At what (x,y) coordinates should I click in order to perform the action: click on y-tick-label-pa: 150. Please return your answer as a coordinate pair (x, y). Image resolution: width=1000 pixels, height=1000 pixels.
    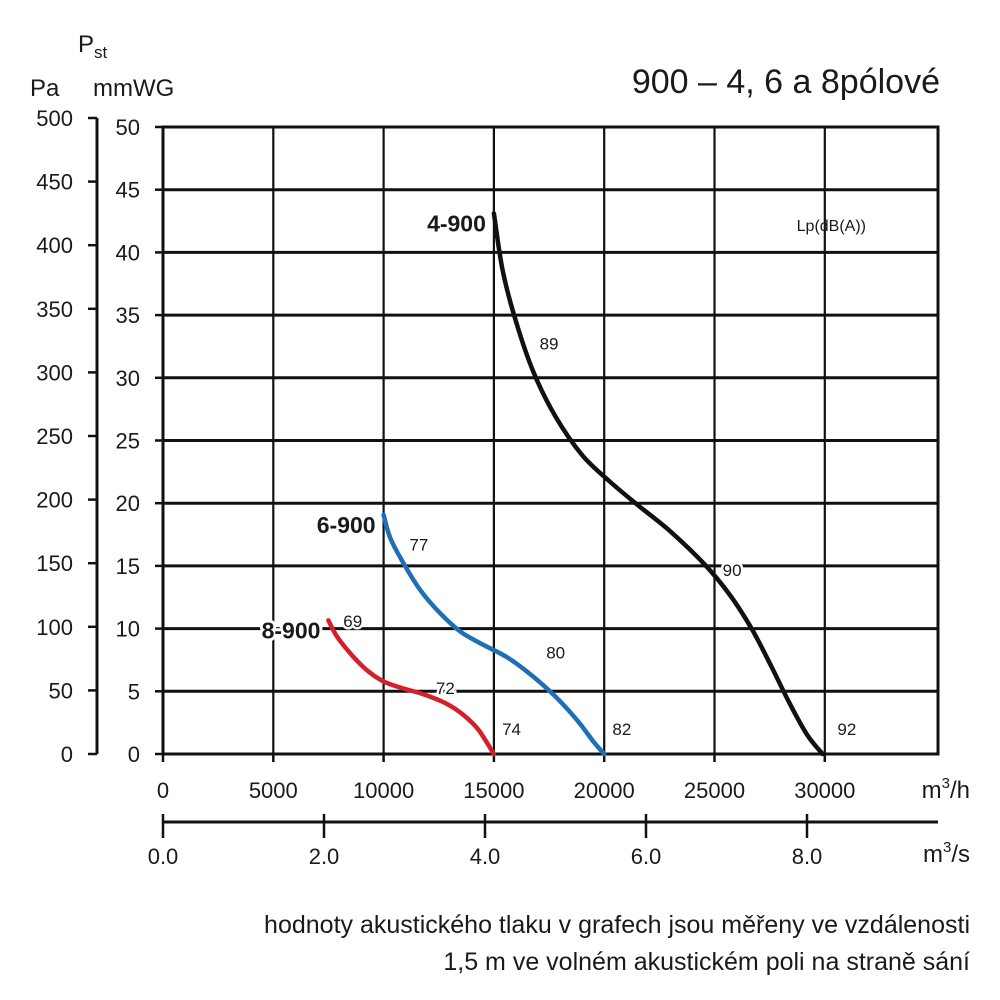
    Looking at the image, I should click on (54, 563).